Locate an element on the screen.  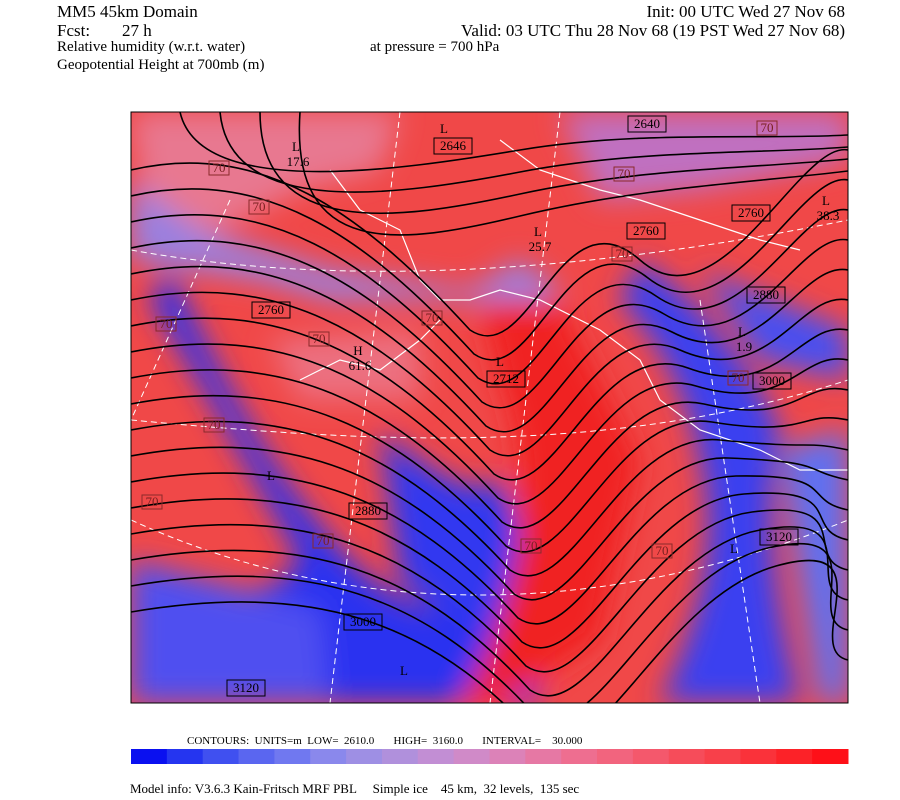
init-time: Init: 00 UTC Wed 27 Nov 68 is located at coordinates (745, 11).